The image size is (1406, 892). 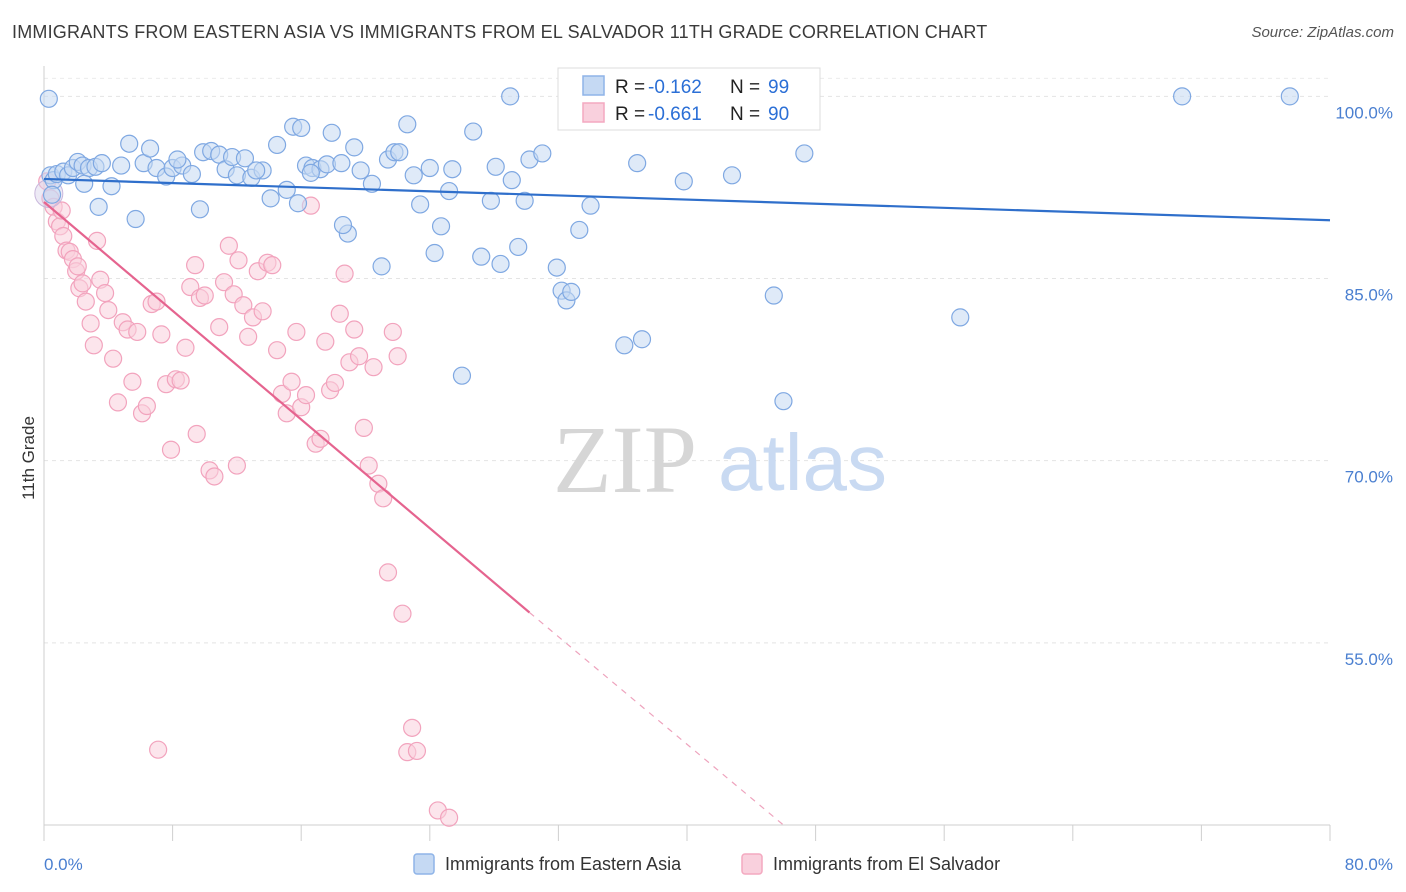 What do you see at coordinates (1369, 295) in the screenshot?
I see `y-tick-label: 85.0%` at bounding box center [1369, 295].